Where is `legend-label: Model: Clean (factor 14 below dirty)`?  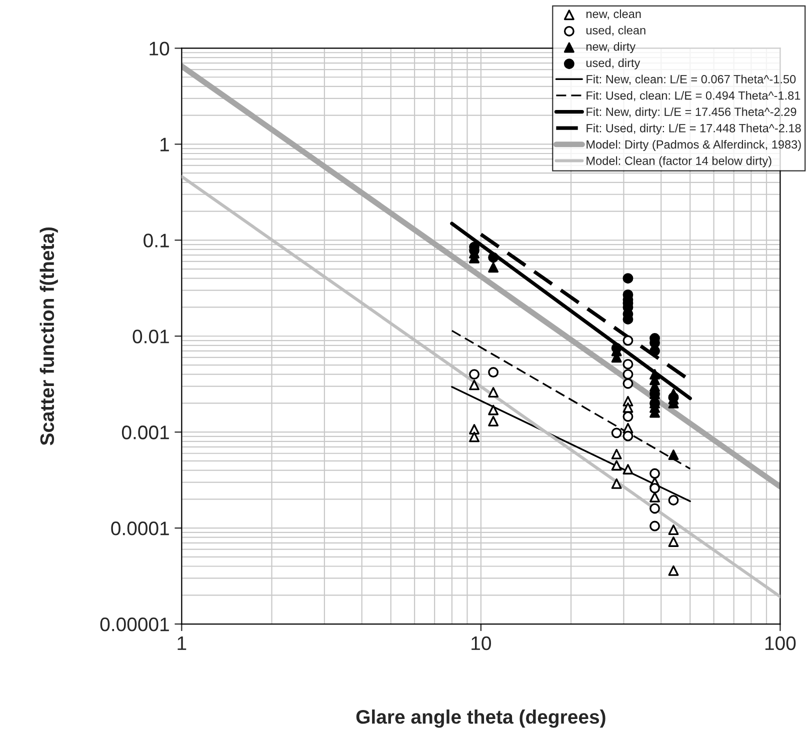
legend-label: Model: Clean (factor 14 below dirty) is located at coordinates (679, 162).